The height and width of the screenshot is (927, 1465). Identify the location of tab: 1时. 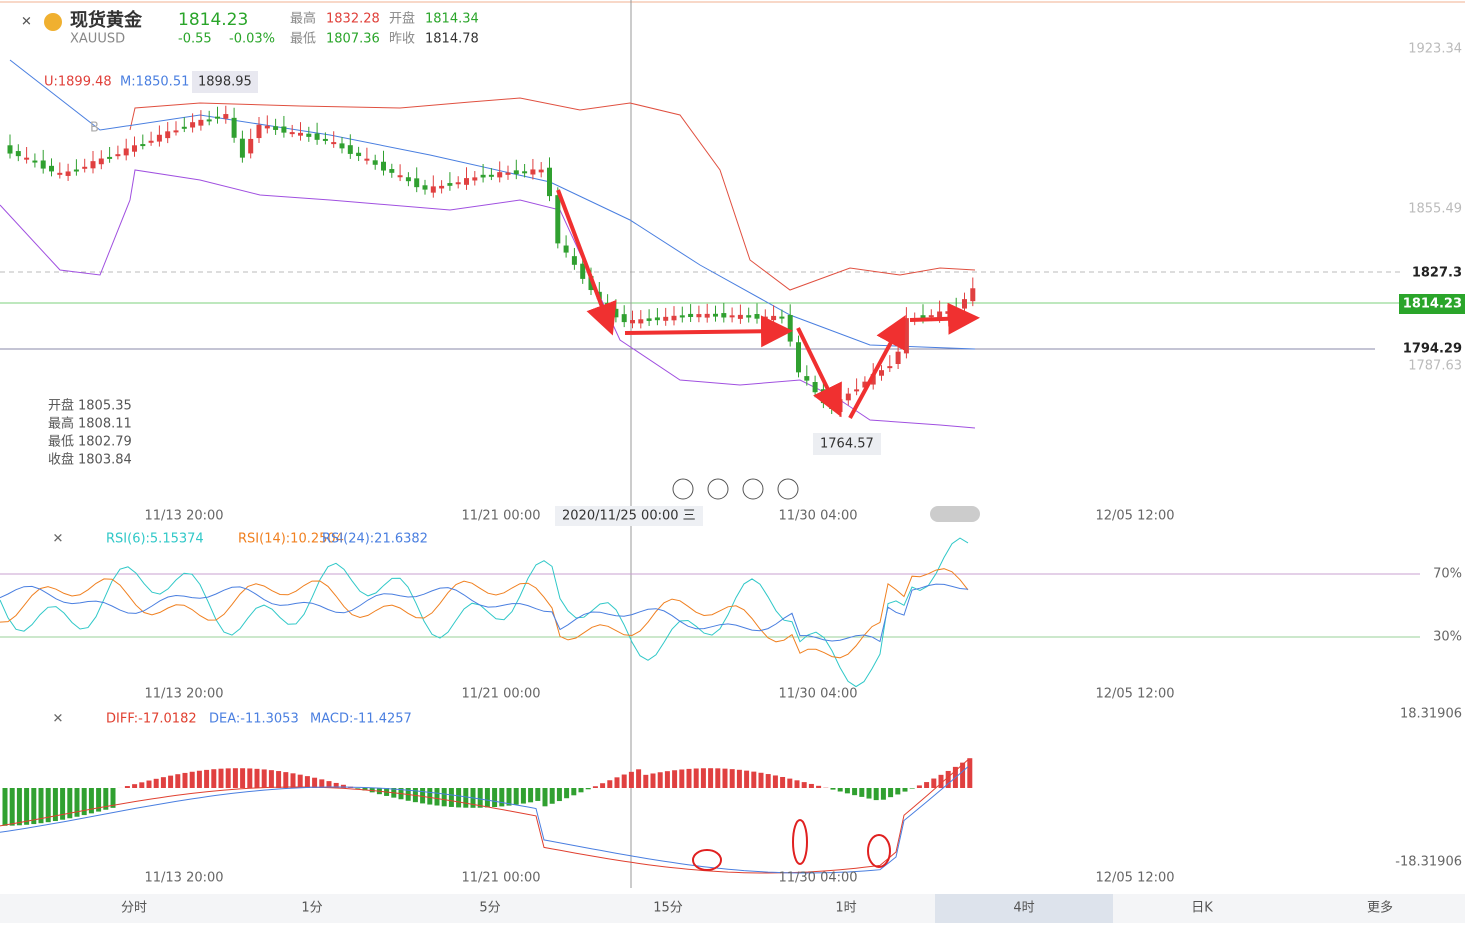
(845, 908).